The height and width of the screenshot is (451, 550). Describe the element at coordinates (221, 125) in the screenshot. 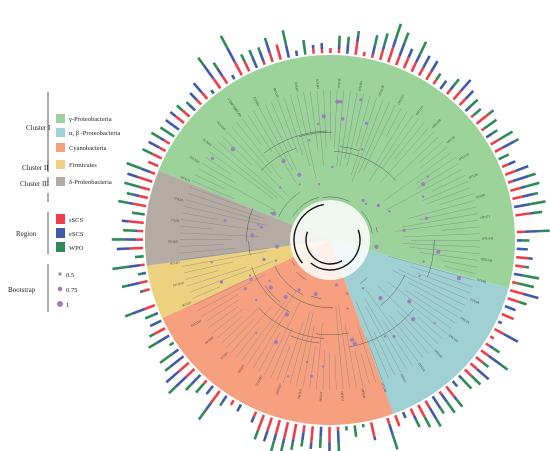

I see `tip-label: OTU133` at that location.